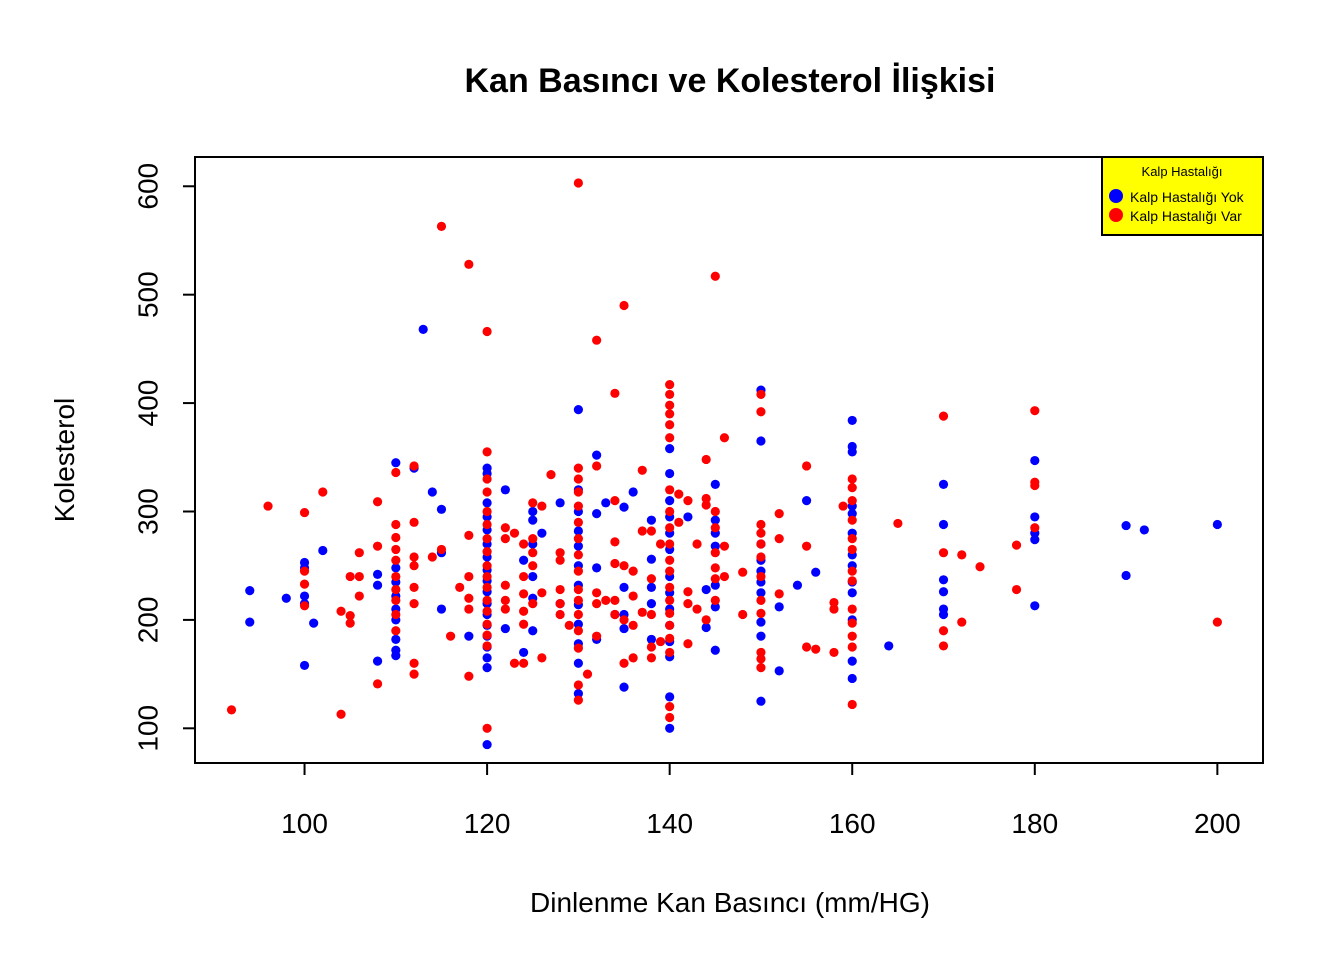 This screenshot has height=960, width=1344. Describe the element at coordinates (761, 801) in the screenshot. I see `x-axis: 100 120 140 160 180 200` at that location.